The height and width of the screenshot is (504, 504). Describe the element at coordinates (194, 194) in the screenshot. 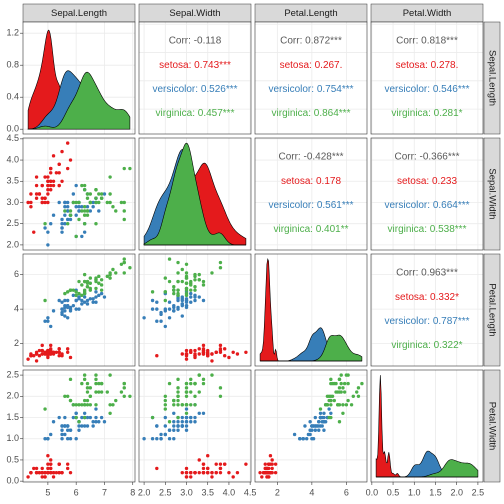

I see `density` at that location.